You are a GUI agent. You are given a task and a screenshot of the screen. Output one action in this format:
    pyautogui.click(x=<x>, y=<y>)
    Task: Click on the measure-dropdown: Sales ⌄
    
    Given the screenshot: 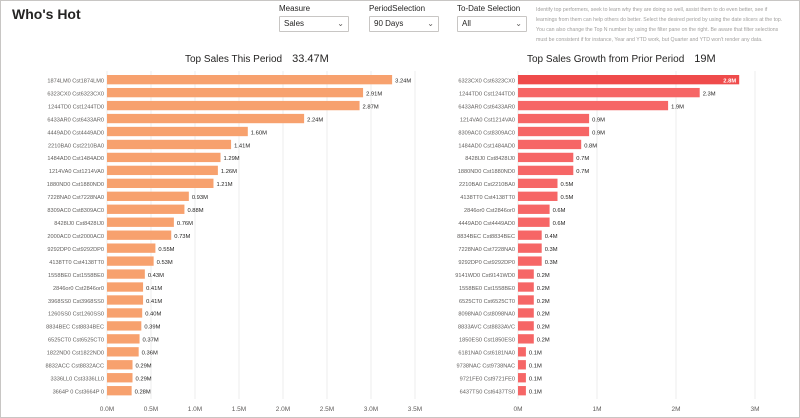 What is the action you would take?
    pyautogui.click(x=314, y=24)
    